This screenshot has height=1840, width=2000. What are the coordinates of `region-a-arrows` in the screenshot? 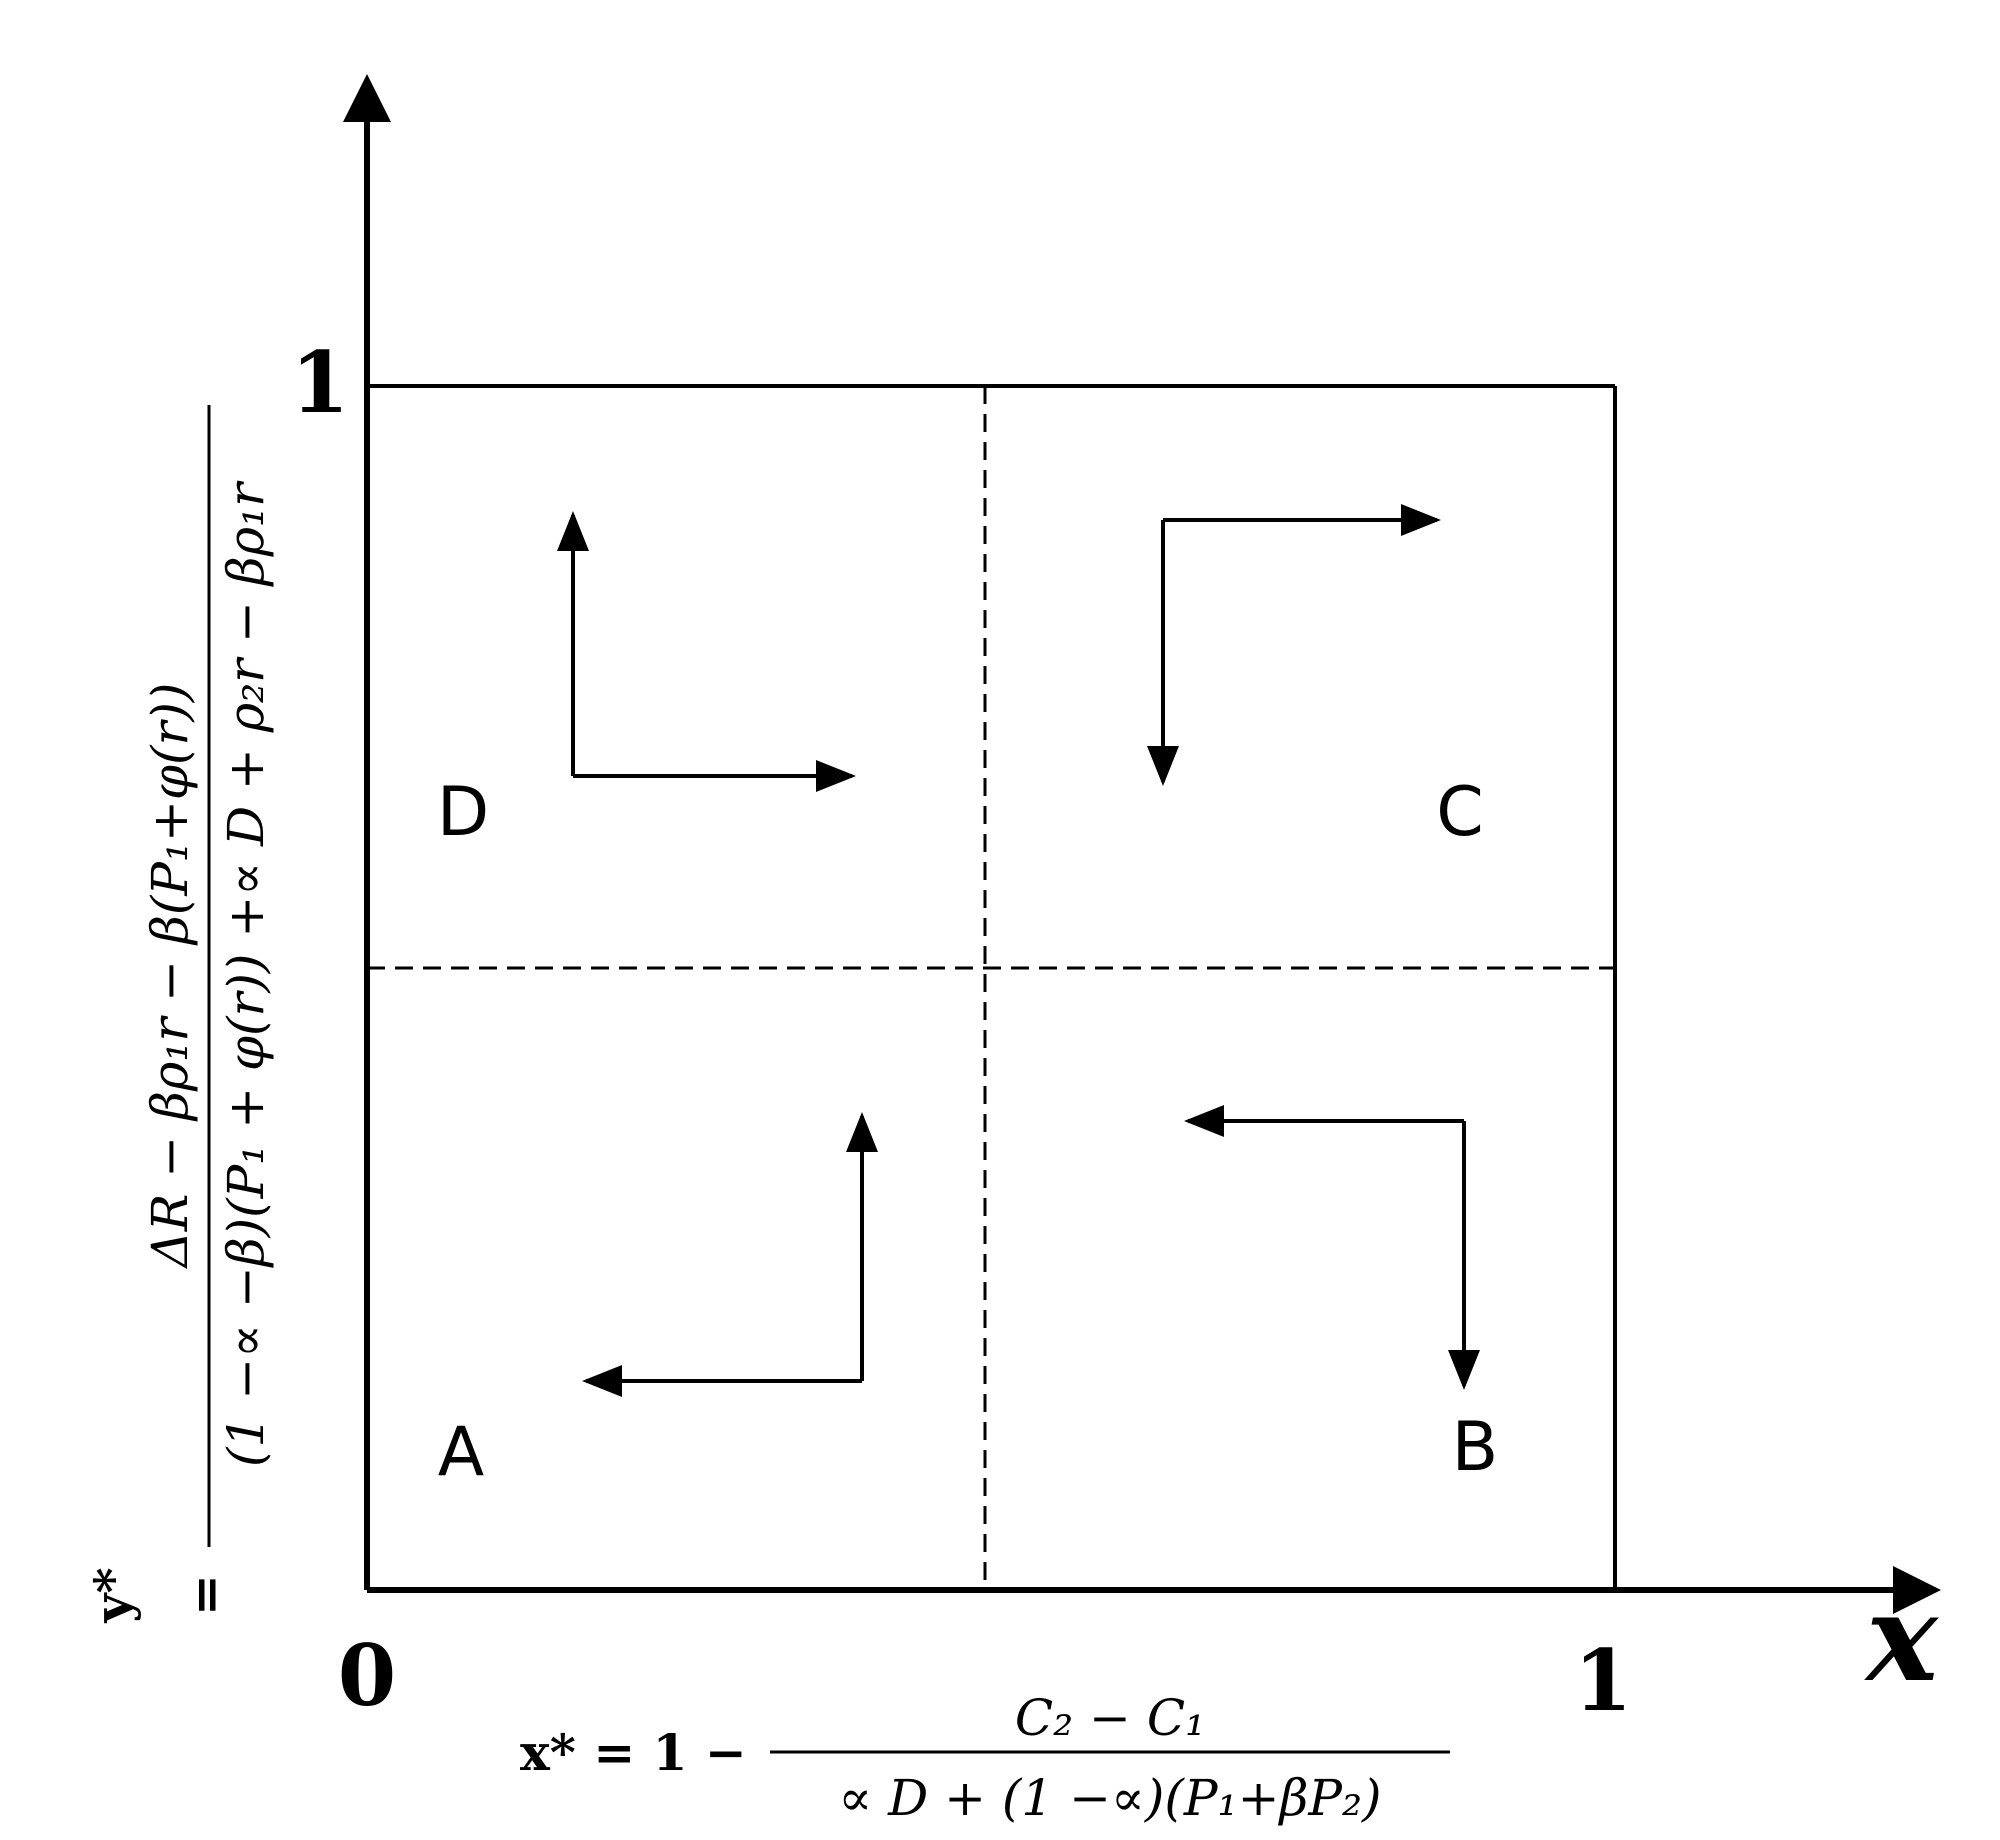 It's located at (730, 1254).